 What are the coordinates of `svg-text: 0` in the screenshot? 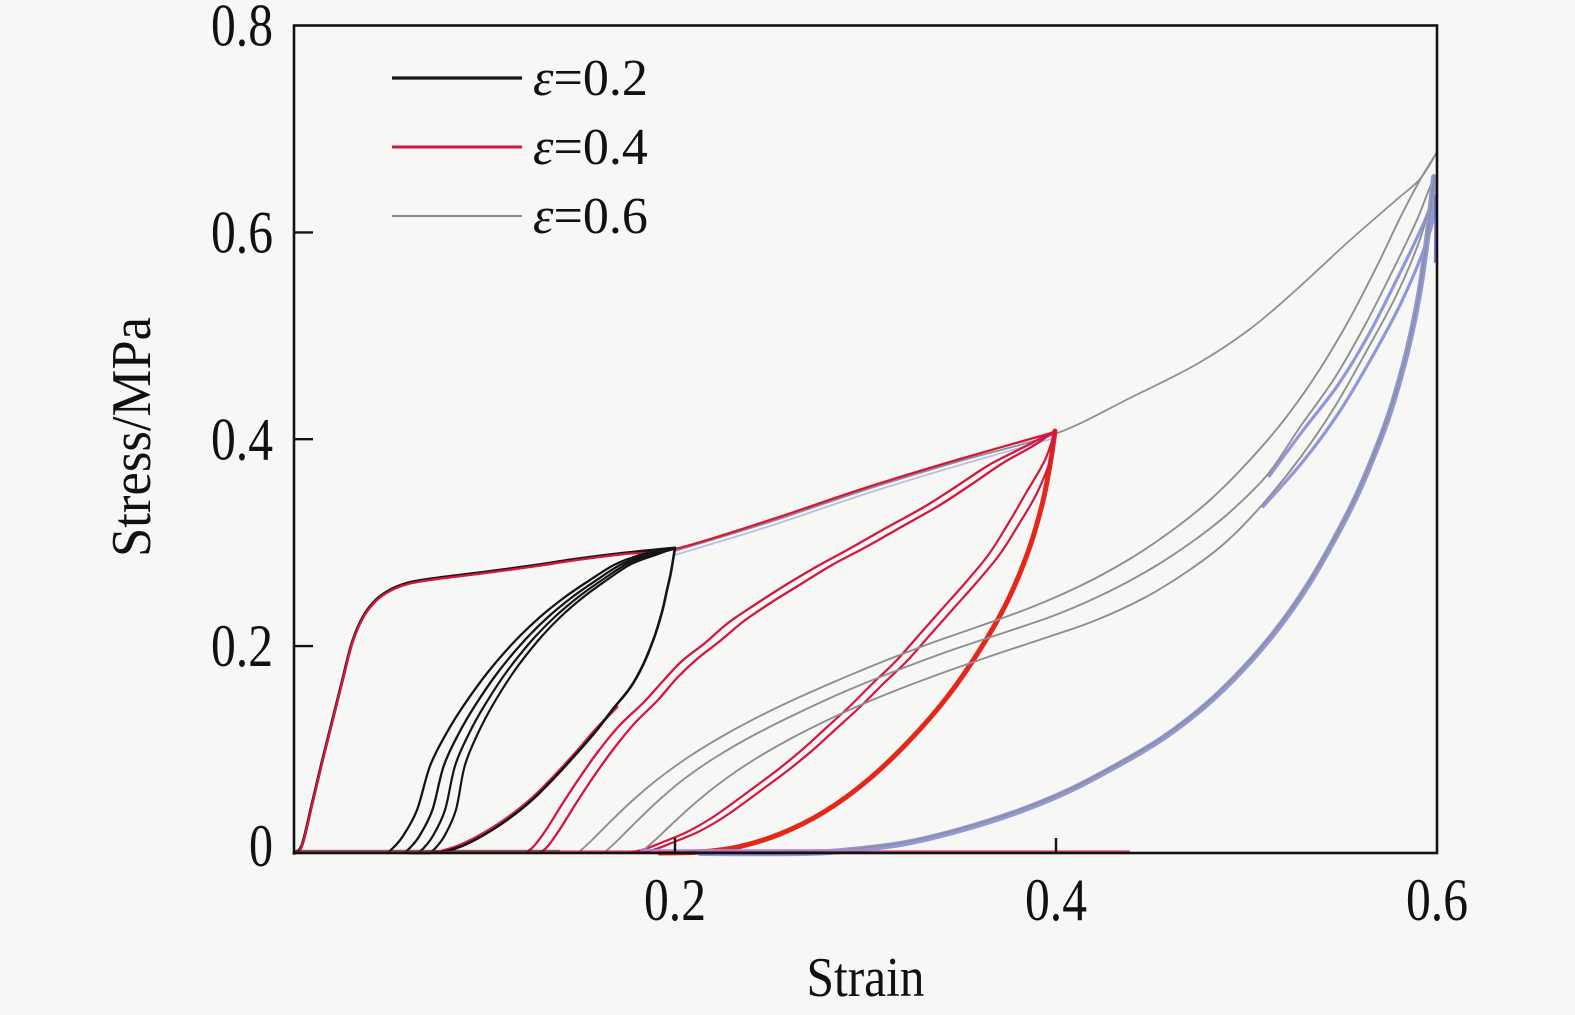 It's located at (261, 846).